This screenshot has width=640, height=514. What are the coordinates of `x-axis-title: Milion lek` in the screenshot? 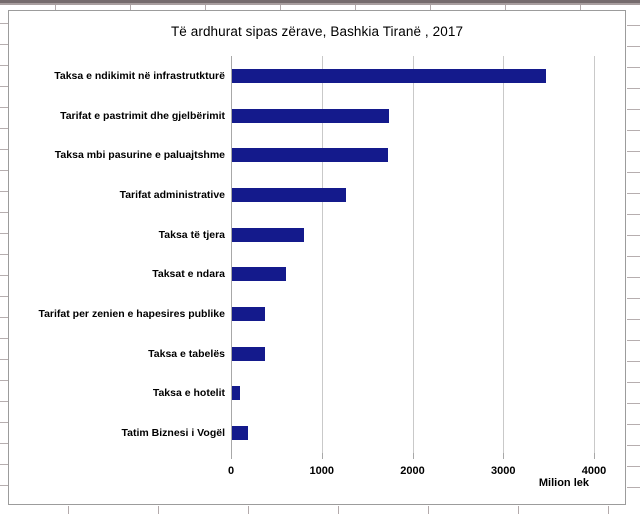 It's located at (563, 483).